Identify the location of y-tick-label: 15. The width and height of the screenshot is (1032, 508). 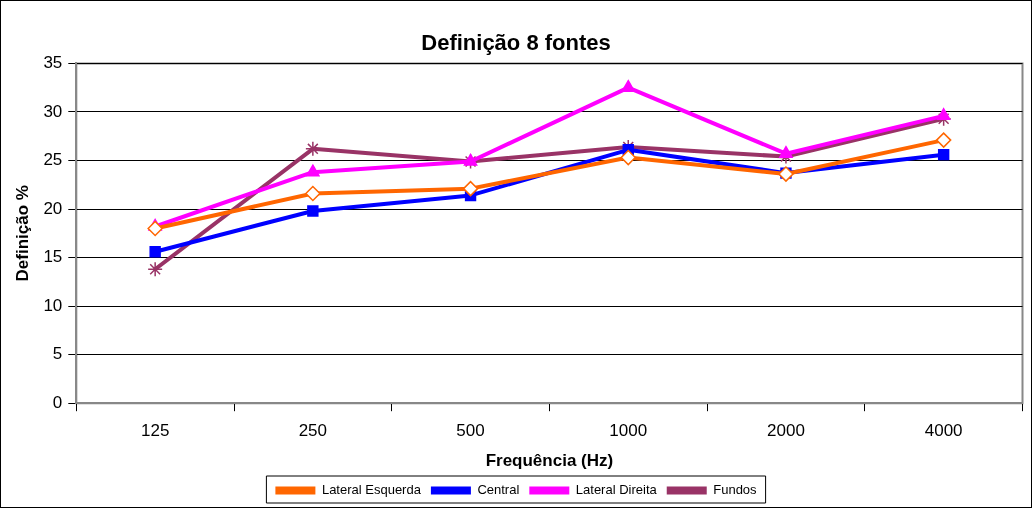
(53, 257).